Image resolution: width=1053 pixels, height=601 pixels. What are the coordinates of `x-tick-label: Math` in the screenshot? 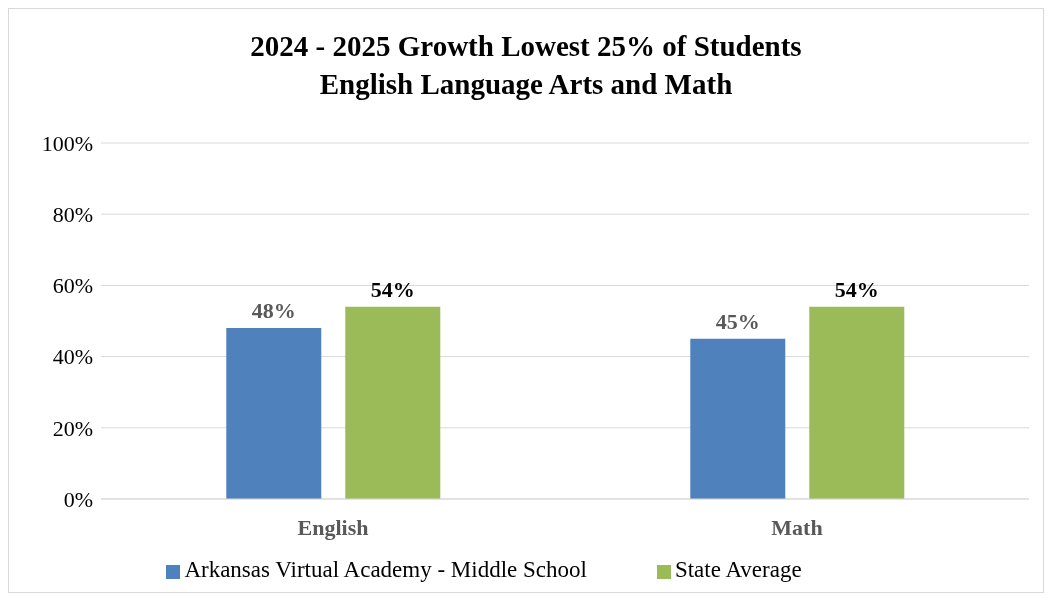 It's located at (797, 527).